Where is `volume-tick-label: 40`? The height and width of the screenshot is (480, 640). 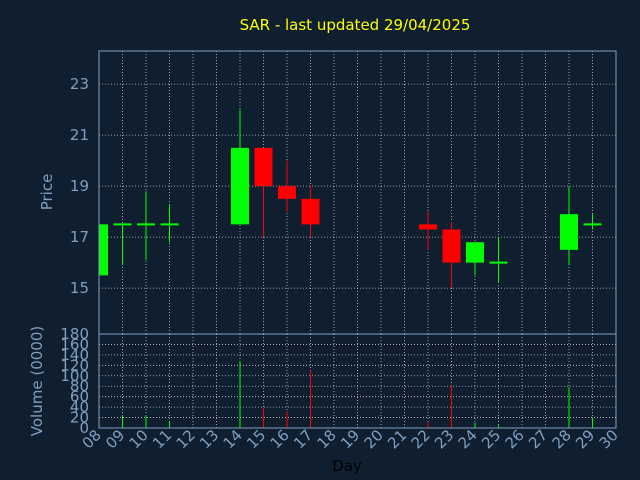 volume-tick-label: 40 is located at coordinates (79, 407).